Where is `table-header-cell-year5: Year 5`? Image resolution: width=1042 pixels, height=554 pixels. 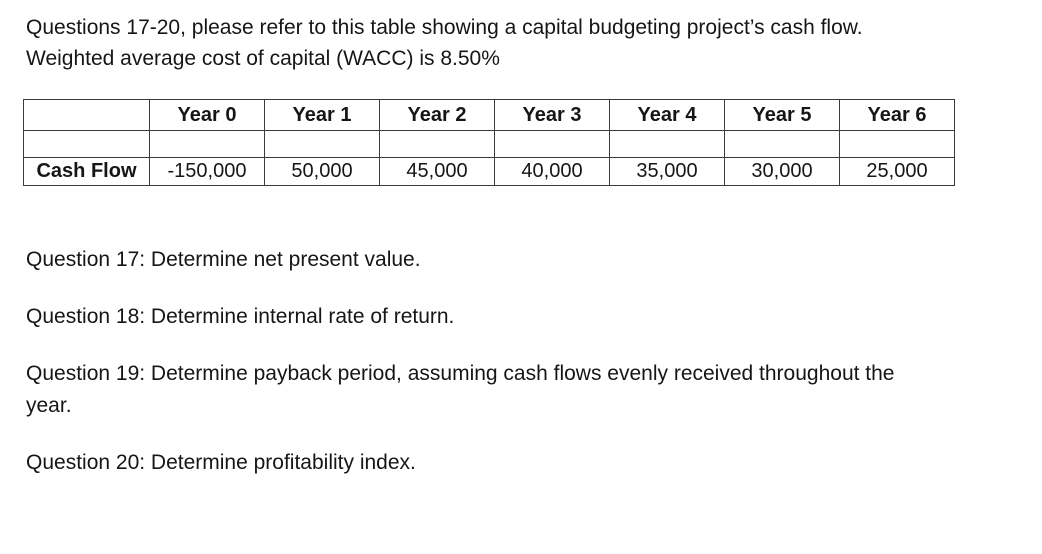
table-header-cell-year5: Year 5 is located at coordinates (782, 115).